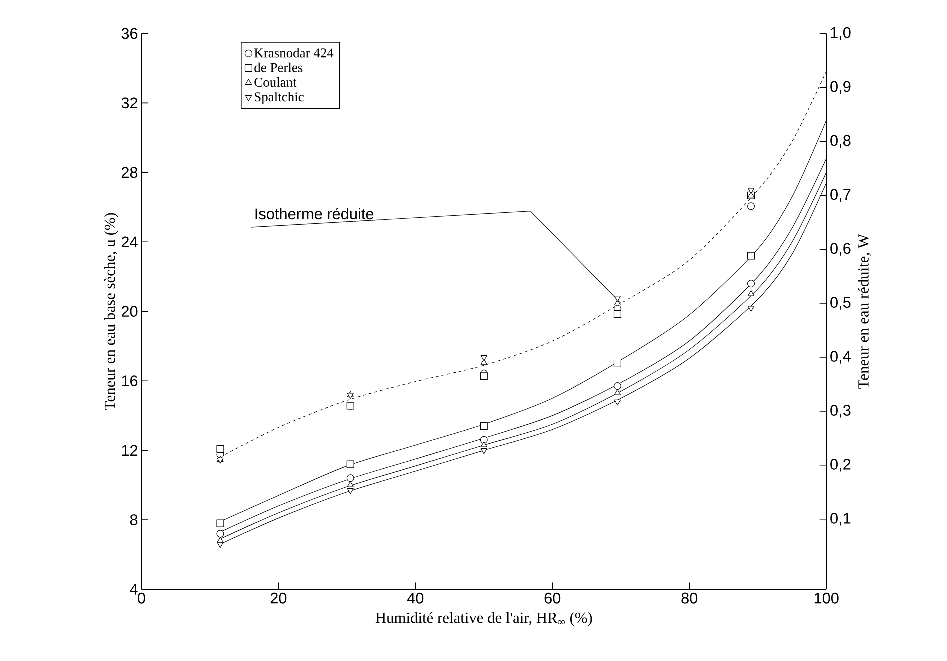 This screenshot has height=661, width=947. Describe the element at coordinates (278, 67) in the screenshot. I see `legend-label: de Perles` at that location.